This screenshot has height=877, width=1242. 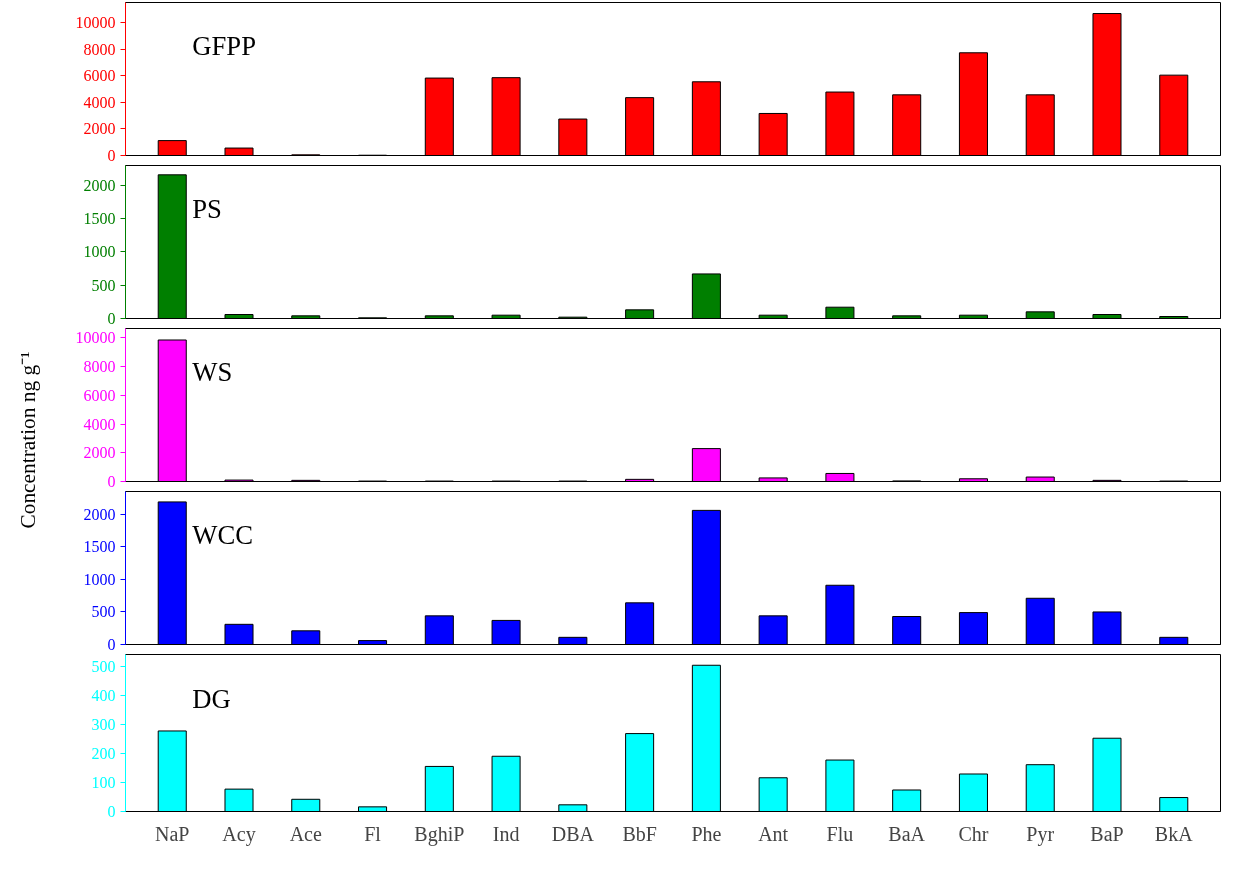 I want to click on y-tick-label: 100, so click(x=103, y=782).